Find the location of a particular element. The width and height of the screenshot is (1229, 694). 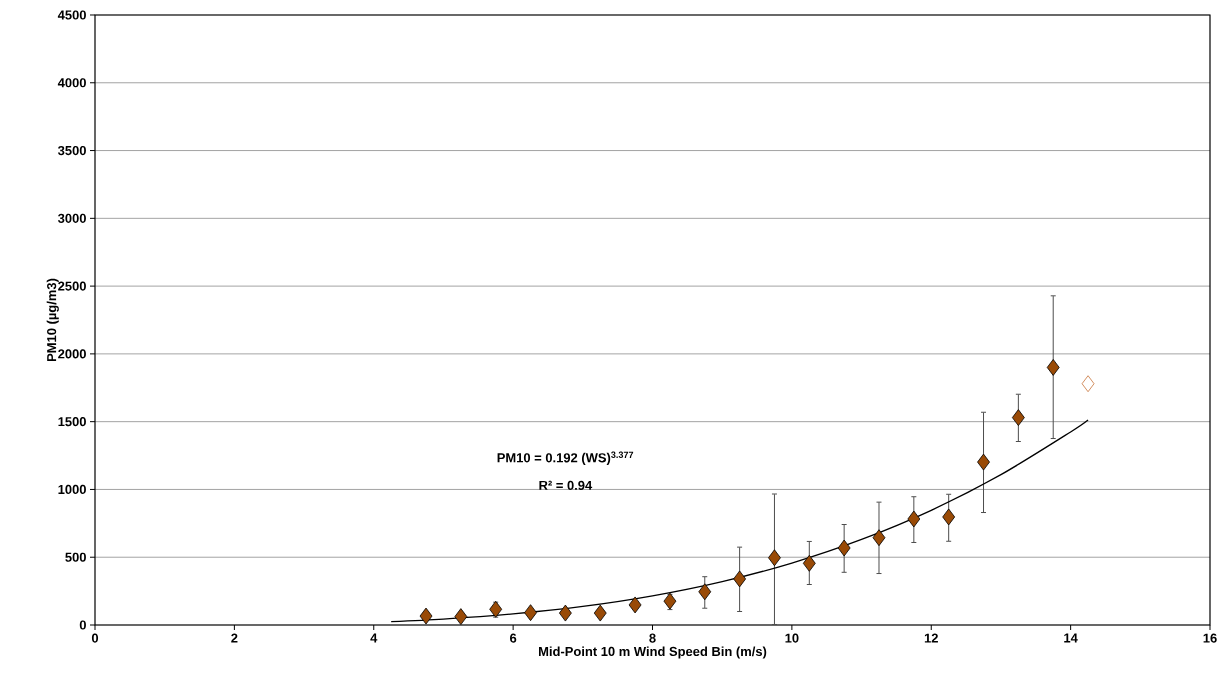

y-tick-label: 0 is located at coordinates (82, 625).